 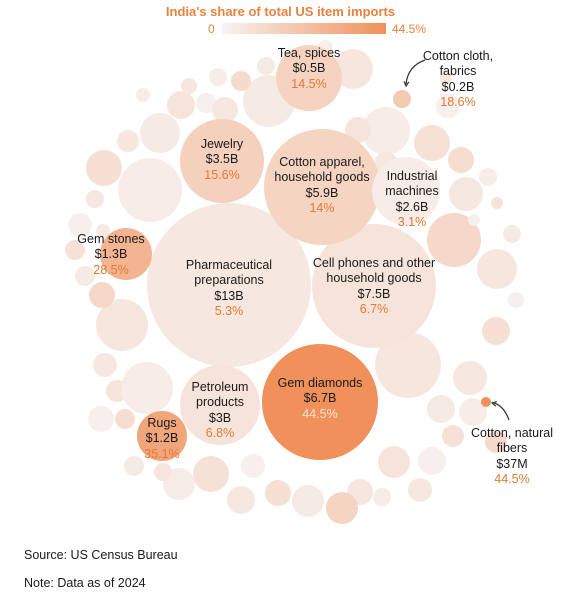 I want to click on source-note: Source: US Census Bureau, so click(x=101, y=555).